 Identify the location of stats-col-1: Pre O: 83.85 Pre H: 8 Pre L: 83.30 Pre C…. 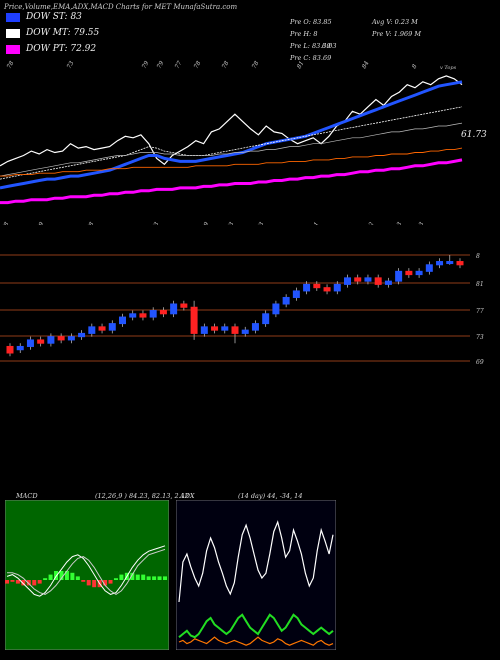
(311, 40).